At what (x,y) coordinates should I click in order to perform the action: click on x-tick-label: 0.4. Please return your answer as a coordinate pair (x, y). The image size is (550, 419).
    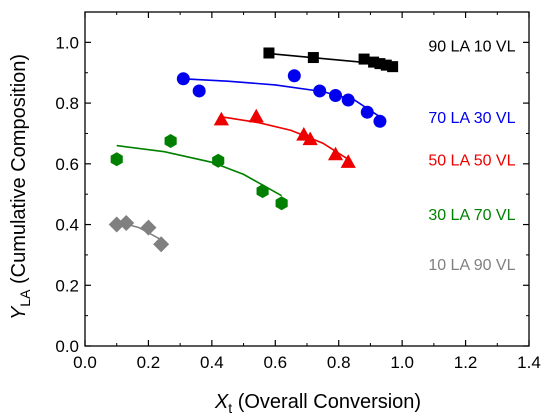
    Looking at the image, I should click on (212, 362).